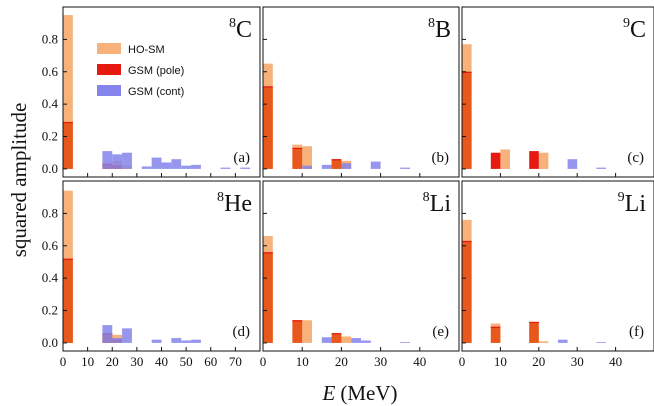  I want to click on y-tick-label: 0.8, so click(50, 212).